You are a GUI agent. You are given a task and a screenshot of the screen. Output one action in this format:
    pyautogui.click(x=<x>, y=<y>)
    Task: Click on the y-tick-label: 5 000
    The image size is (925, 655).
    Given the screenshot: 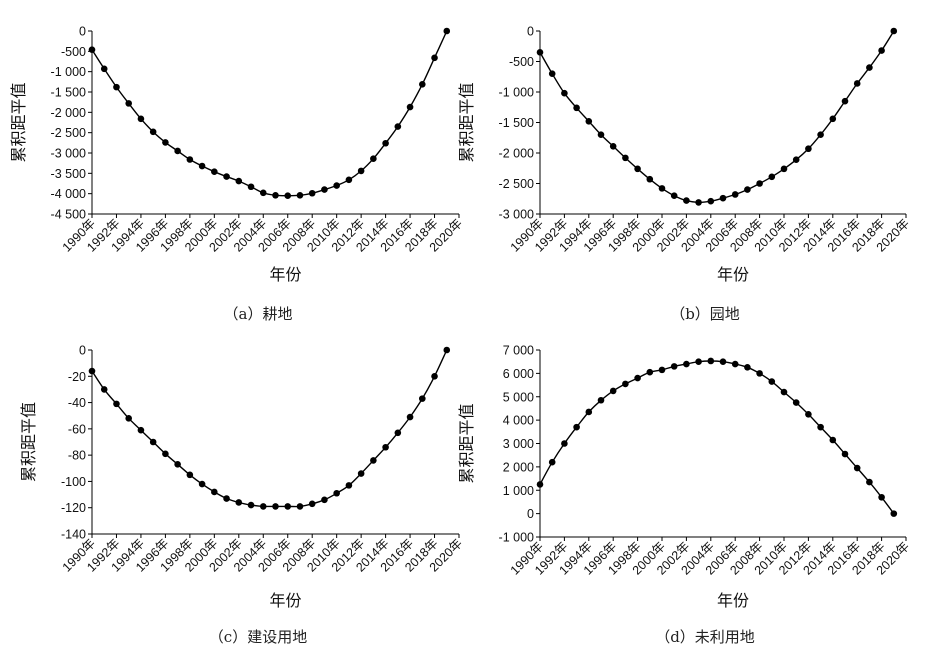 What is the action you would take?
    pyautogui.click(x=518, y=397)
    